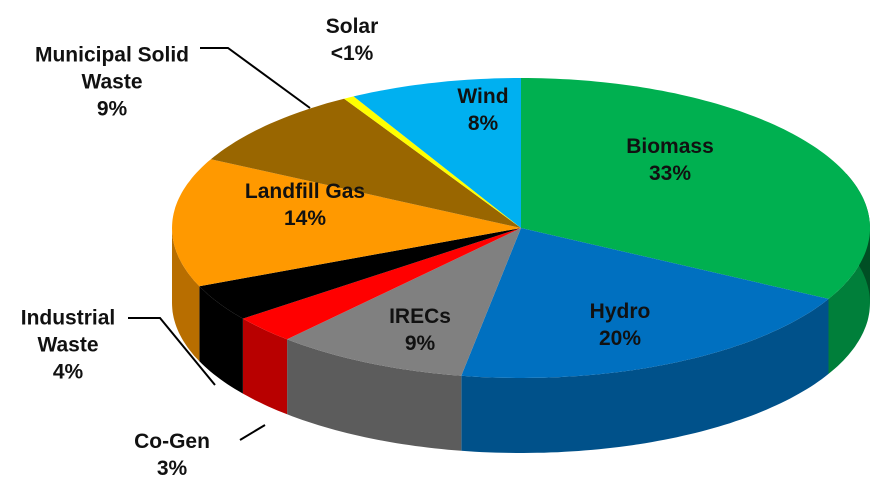 This screenshot has width=875, height=488. I want to click on category-name: Wind, so click(483, 96).